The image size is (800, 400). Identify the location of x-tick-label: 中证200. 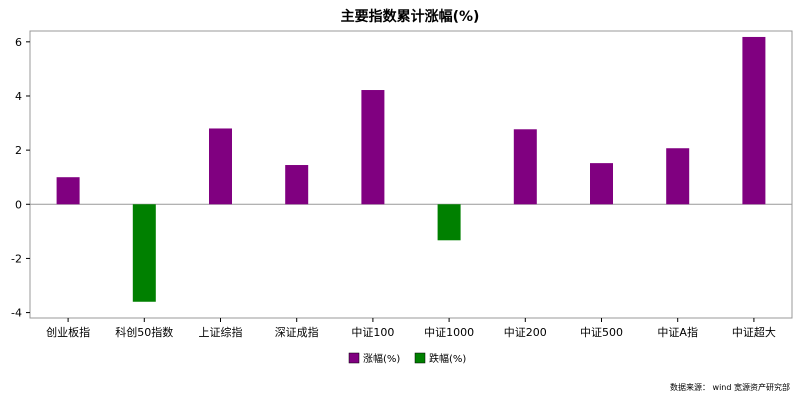
(525, 332).